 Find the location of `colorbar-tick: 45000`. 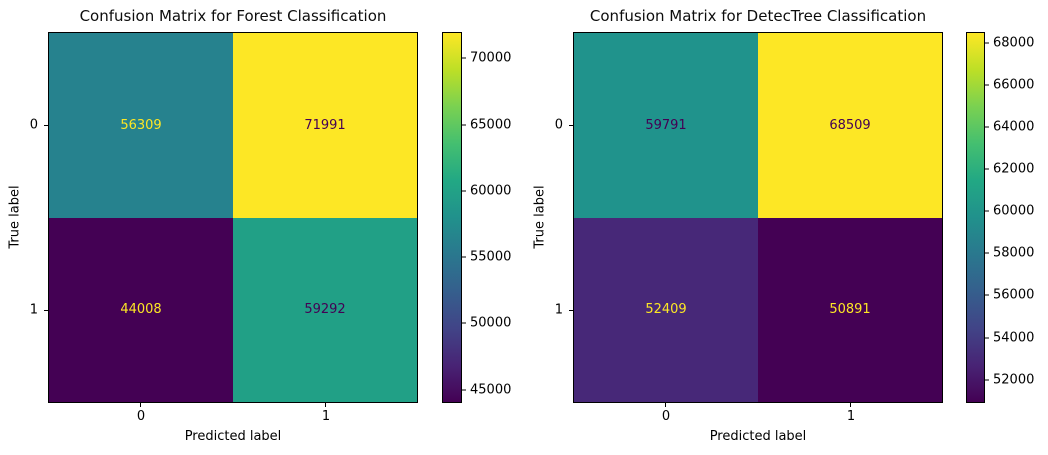

colorbar-tick: 45000 is located at coordinates (486, 390).